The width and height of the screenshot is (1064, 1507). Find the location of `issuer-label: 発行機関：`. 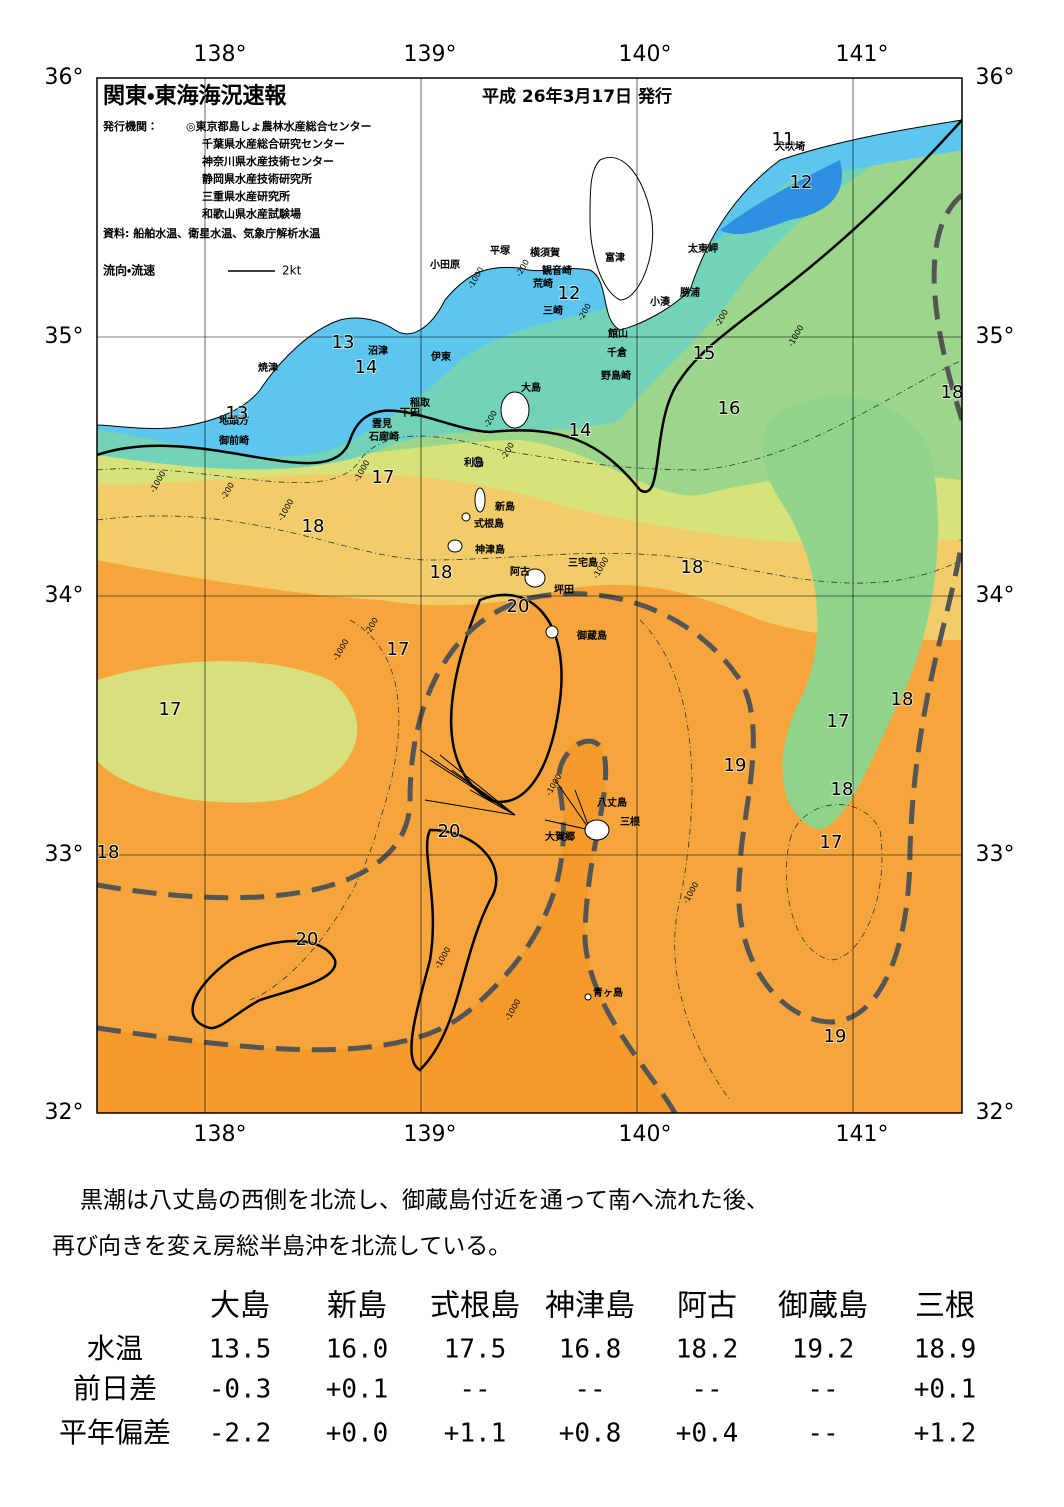

issuer-label: 発行機関： is located at coordinates (130, 126).